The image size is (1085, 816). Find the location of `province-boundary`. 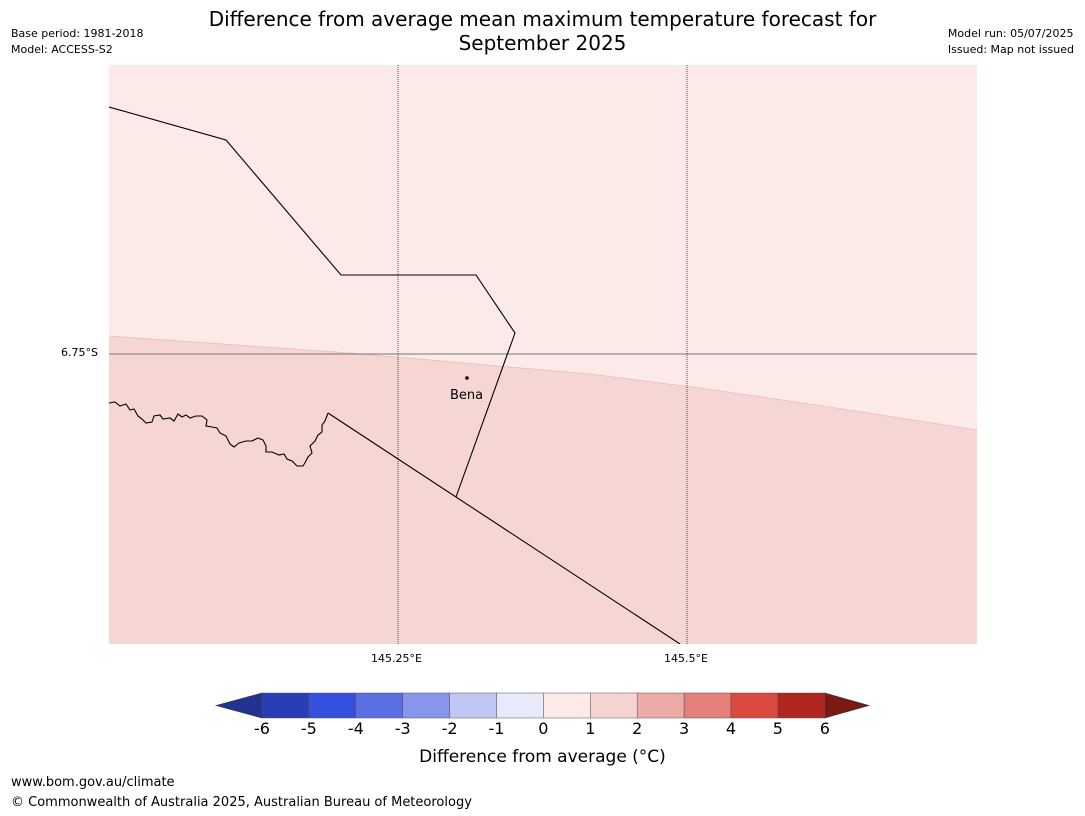

province-boundary is located at coordinates (504, 528).